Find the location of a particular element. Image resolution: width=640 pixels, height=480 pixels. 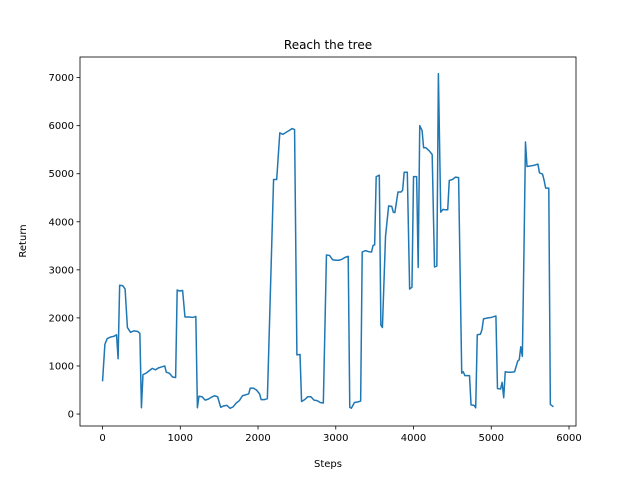

x-tick-label: 6000 is located at coordinates (568, 438).